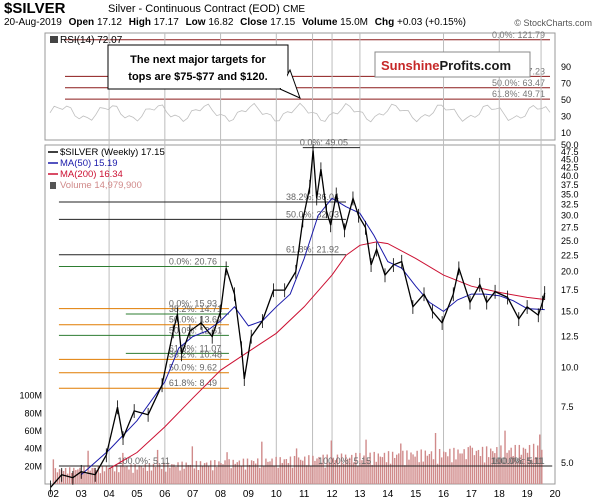 This screenshot has height=500, width=600. I want to click on volume-label: Volume, so click(320, 22).